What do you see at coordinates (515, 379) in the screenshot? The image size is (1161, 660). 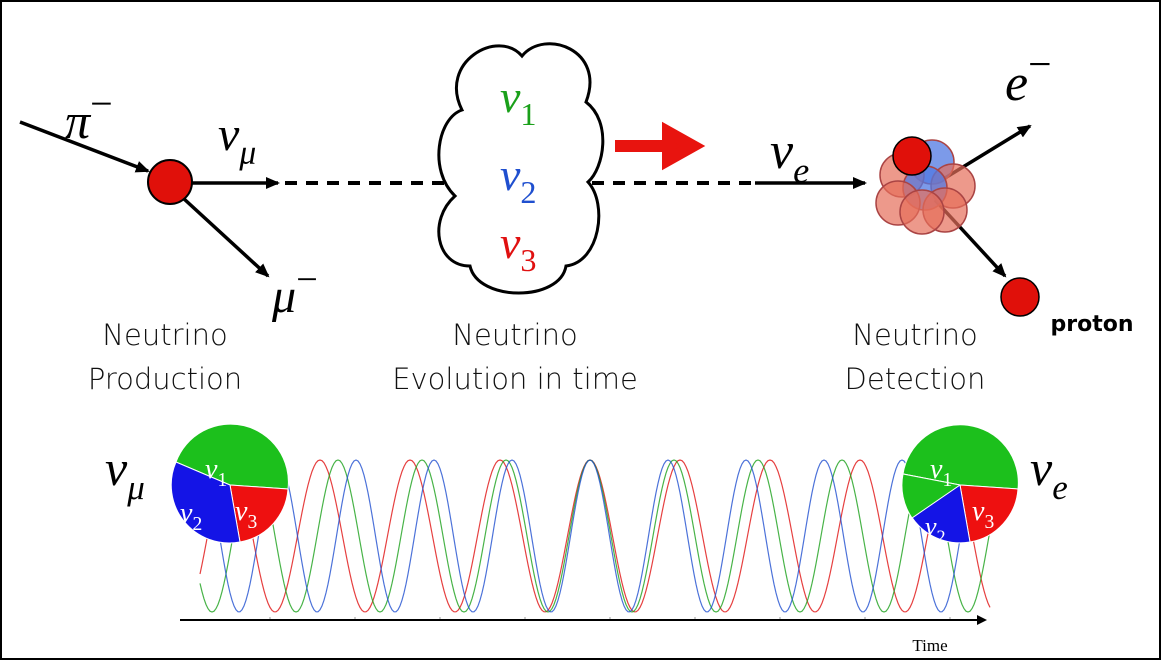 I see `stage-label: Evolution in time` at bounding box center [515, 379].